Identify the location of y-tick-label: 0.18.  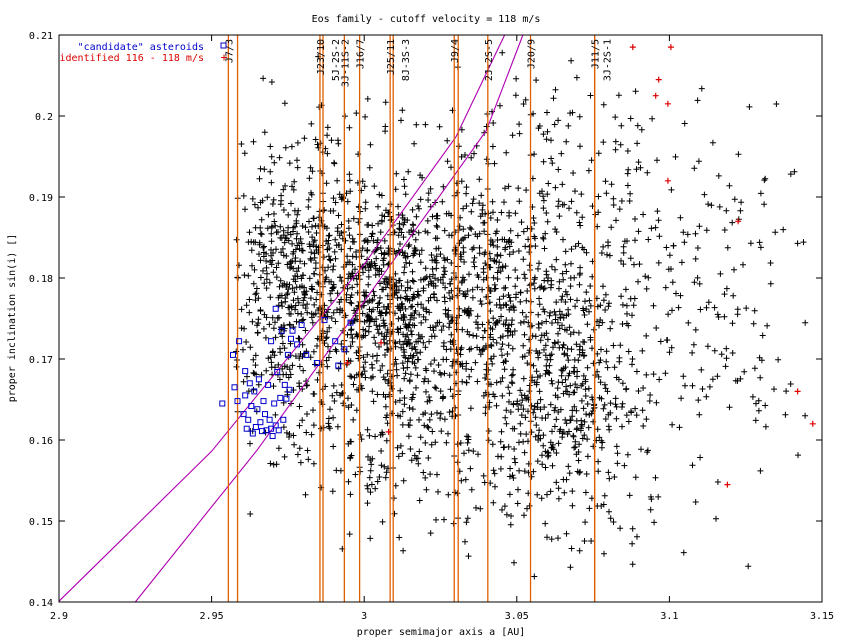
(41, 279).